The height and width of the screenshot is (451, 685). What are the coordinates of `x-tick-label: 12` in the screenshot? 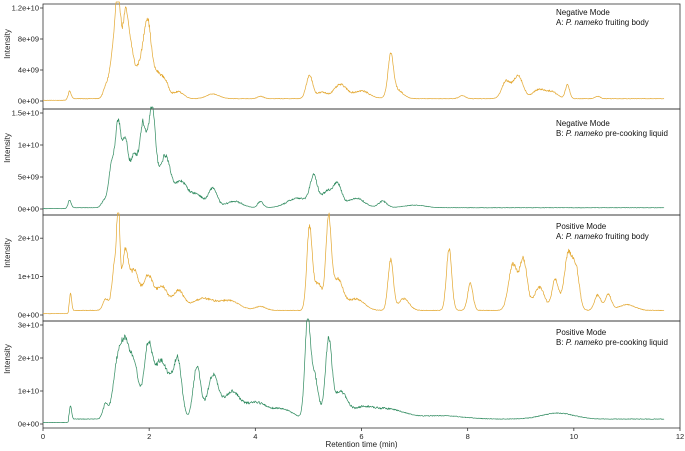 It's located at (680, 436).